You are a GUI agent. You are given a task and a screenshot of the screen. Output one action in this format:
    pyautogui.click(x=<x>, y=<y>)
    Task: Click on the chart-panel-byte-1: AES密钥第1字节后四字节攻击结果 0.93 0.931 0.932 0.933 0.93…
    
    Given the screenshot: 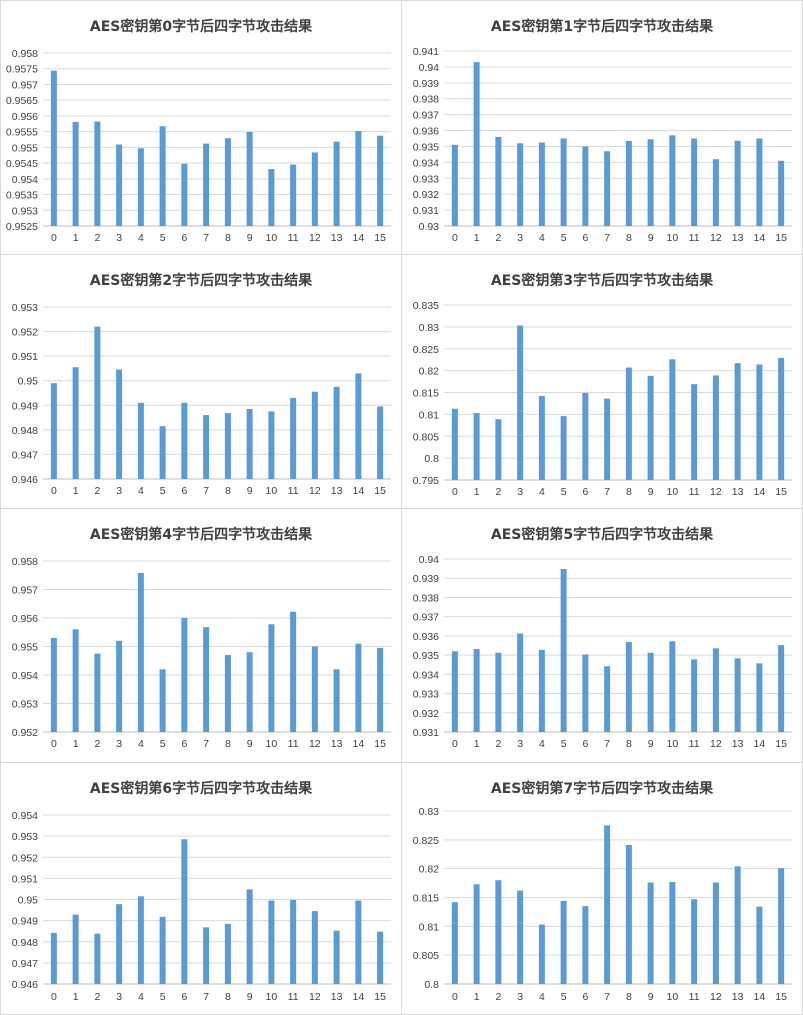 What is the action you would take?
    pyautogui.click(x=602, y=127)
    